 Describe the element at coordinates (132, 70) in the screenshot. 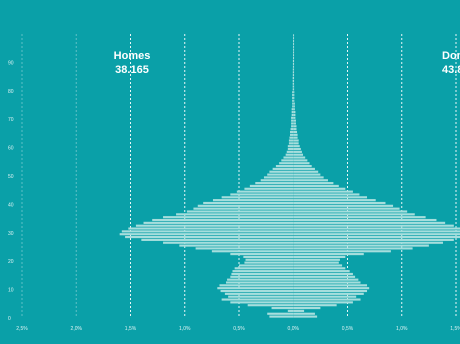

I see `men-total: 38.165` at that location.